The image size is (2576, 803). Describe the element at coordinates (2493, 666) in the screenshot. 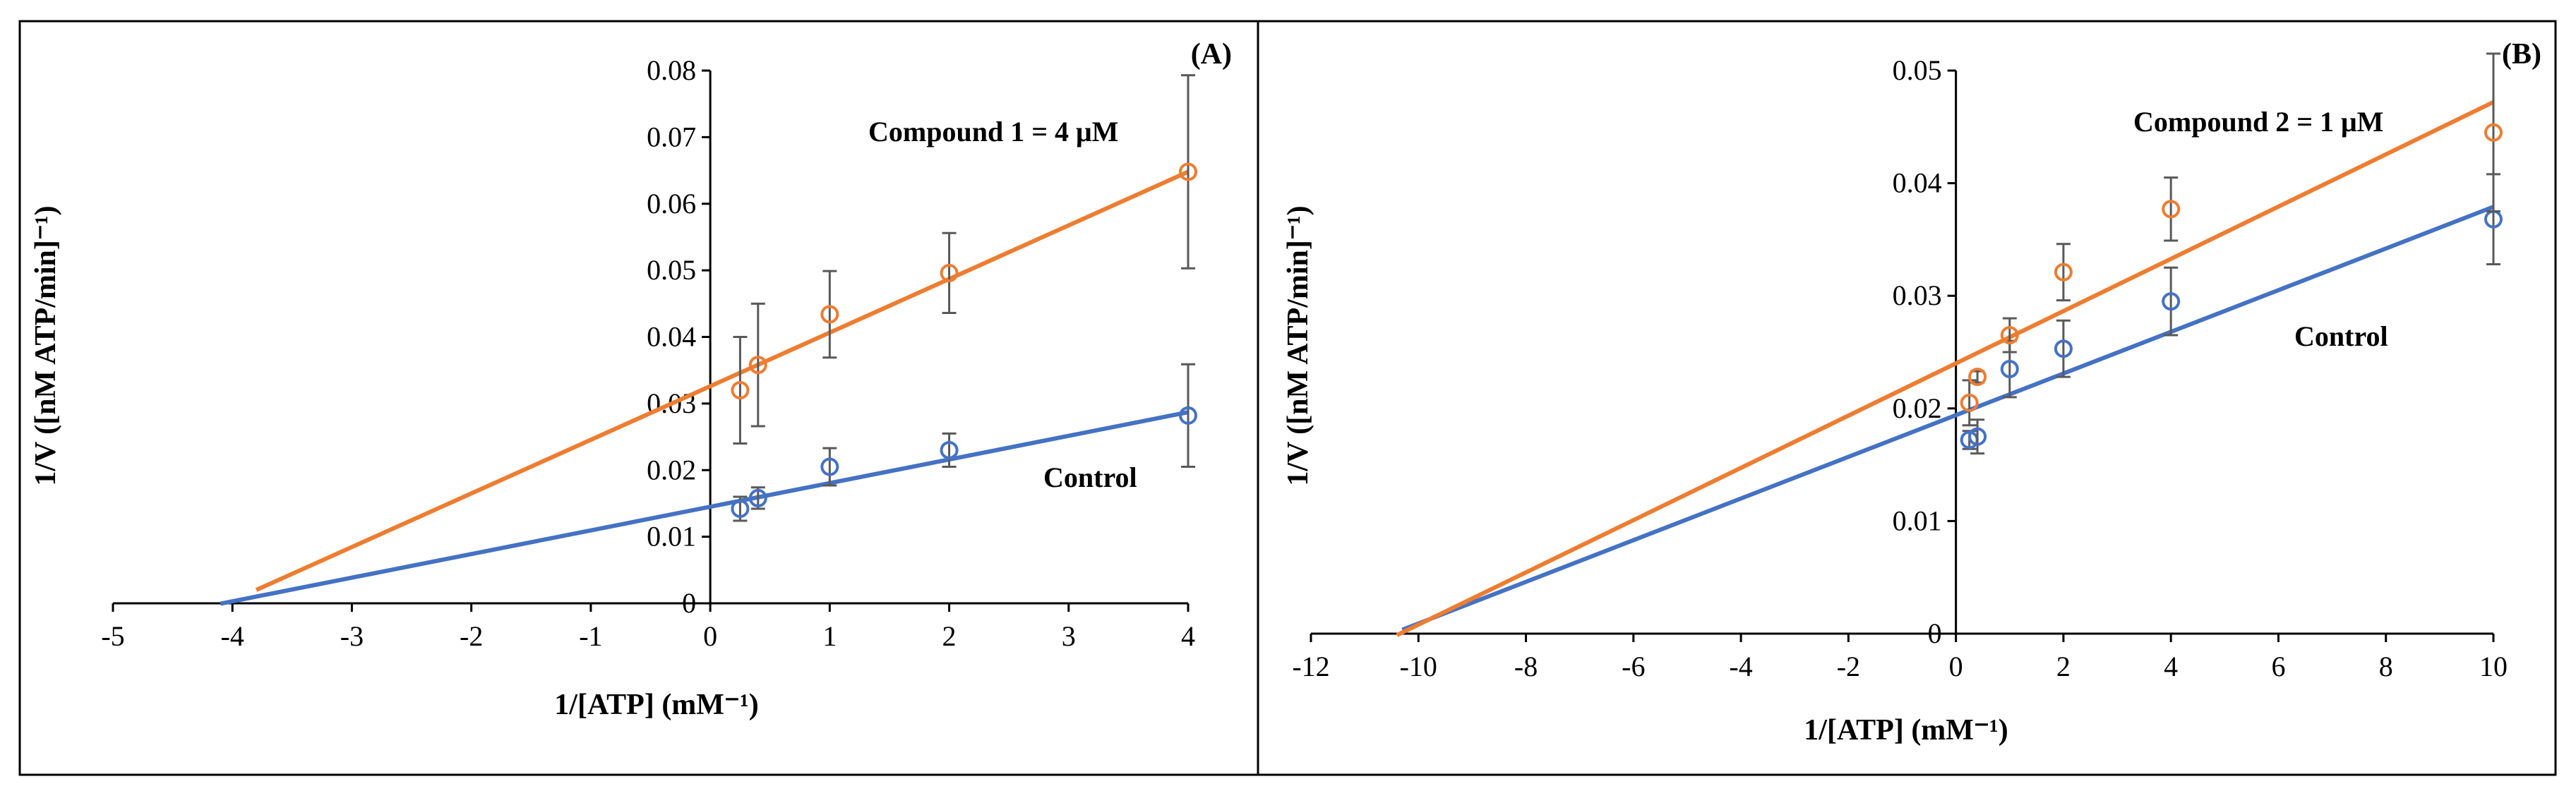

I see `x-tick-label: 10` at that location.